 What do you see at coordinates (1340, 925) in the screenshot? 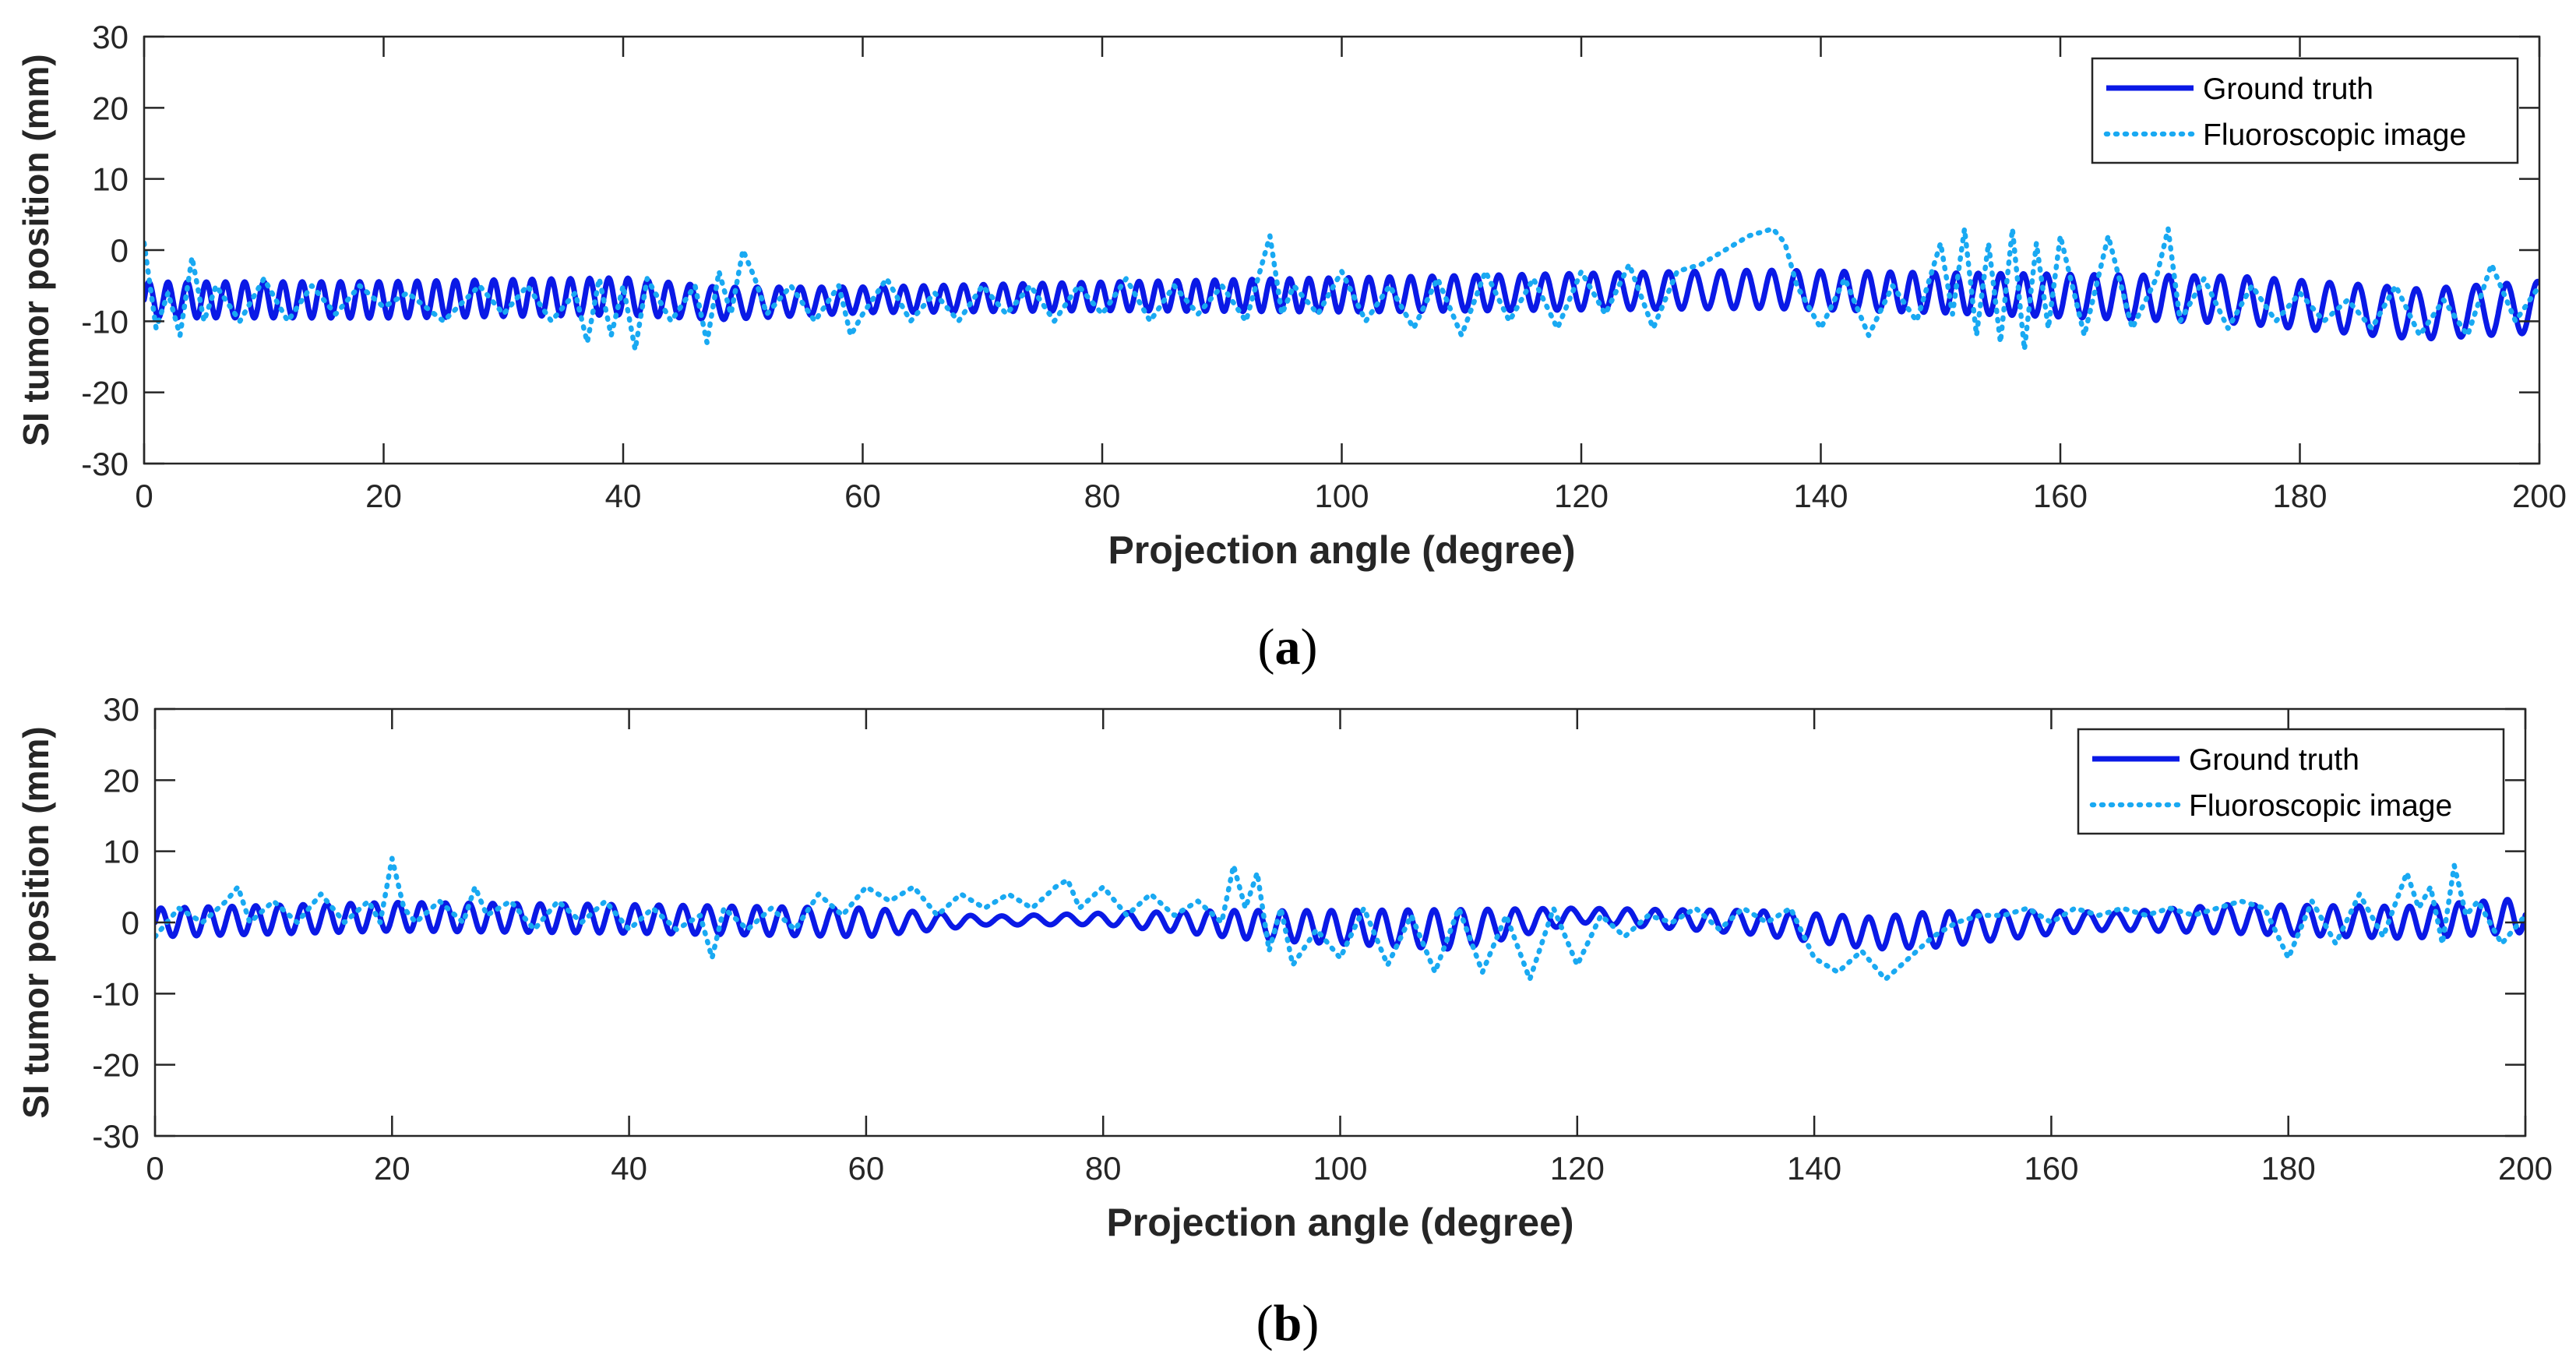
I see `ground-truth-line` at bounding box center [1340, 925].